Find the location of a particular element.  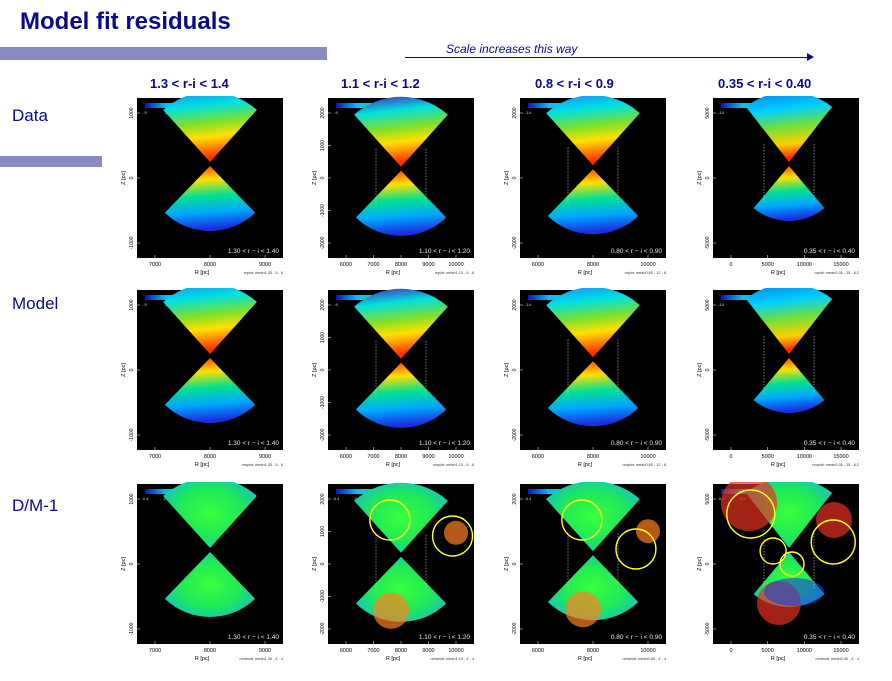

row-label-model: Model is located at coordinates (35, 303).